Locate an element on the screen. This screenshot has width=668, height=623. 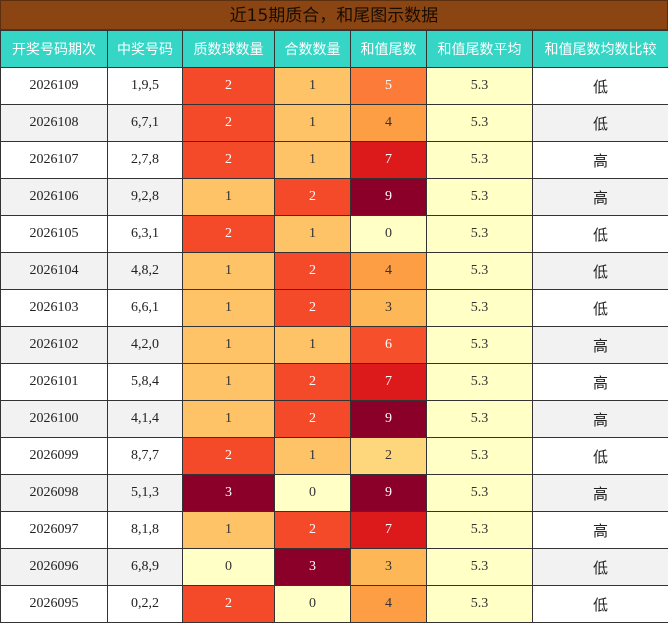
col-header-period: 开奖号码期次 is located at coordinates (54, 49).